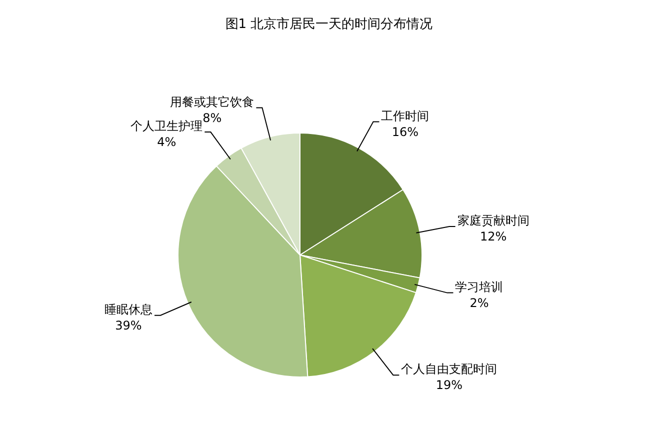 The image size is (659, 427). What do you see at coordinates (449, 385) in the screenshot?
I see `data-label: 19%` at bounding box center [449, 385].